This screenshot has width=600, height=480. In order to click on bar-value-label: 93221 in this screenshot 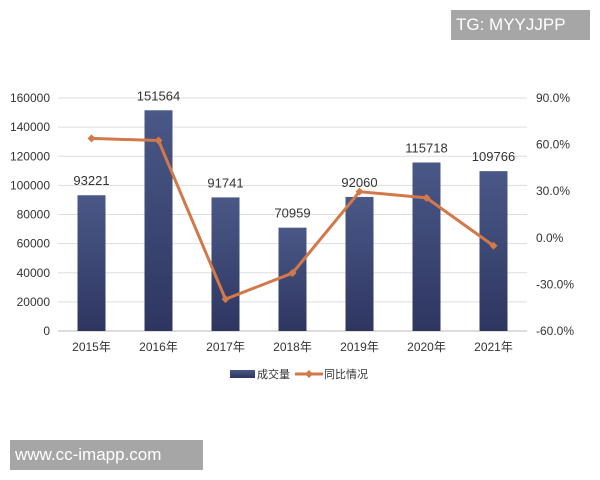, I will do `click(91, 180)`.